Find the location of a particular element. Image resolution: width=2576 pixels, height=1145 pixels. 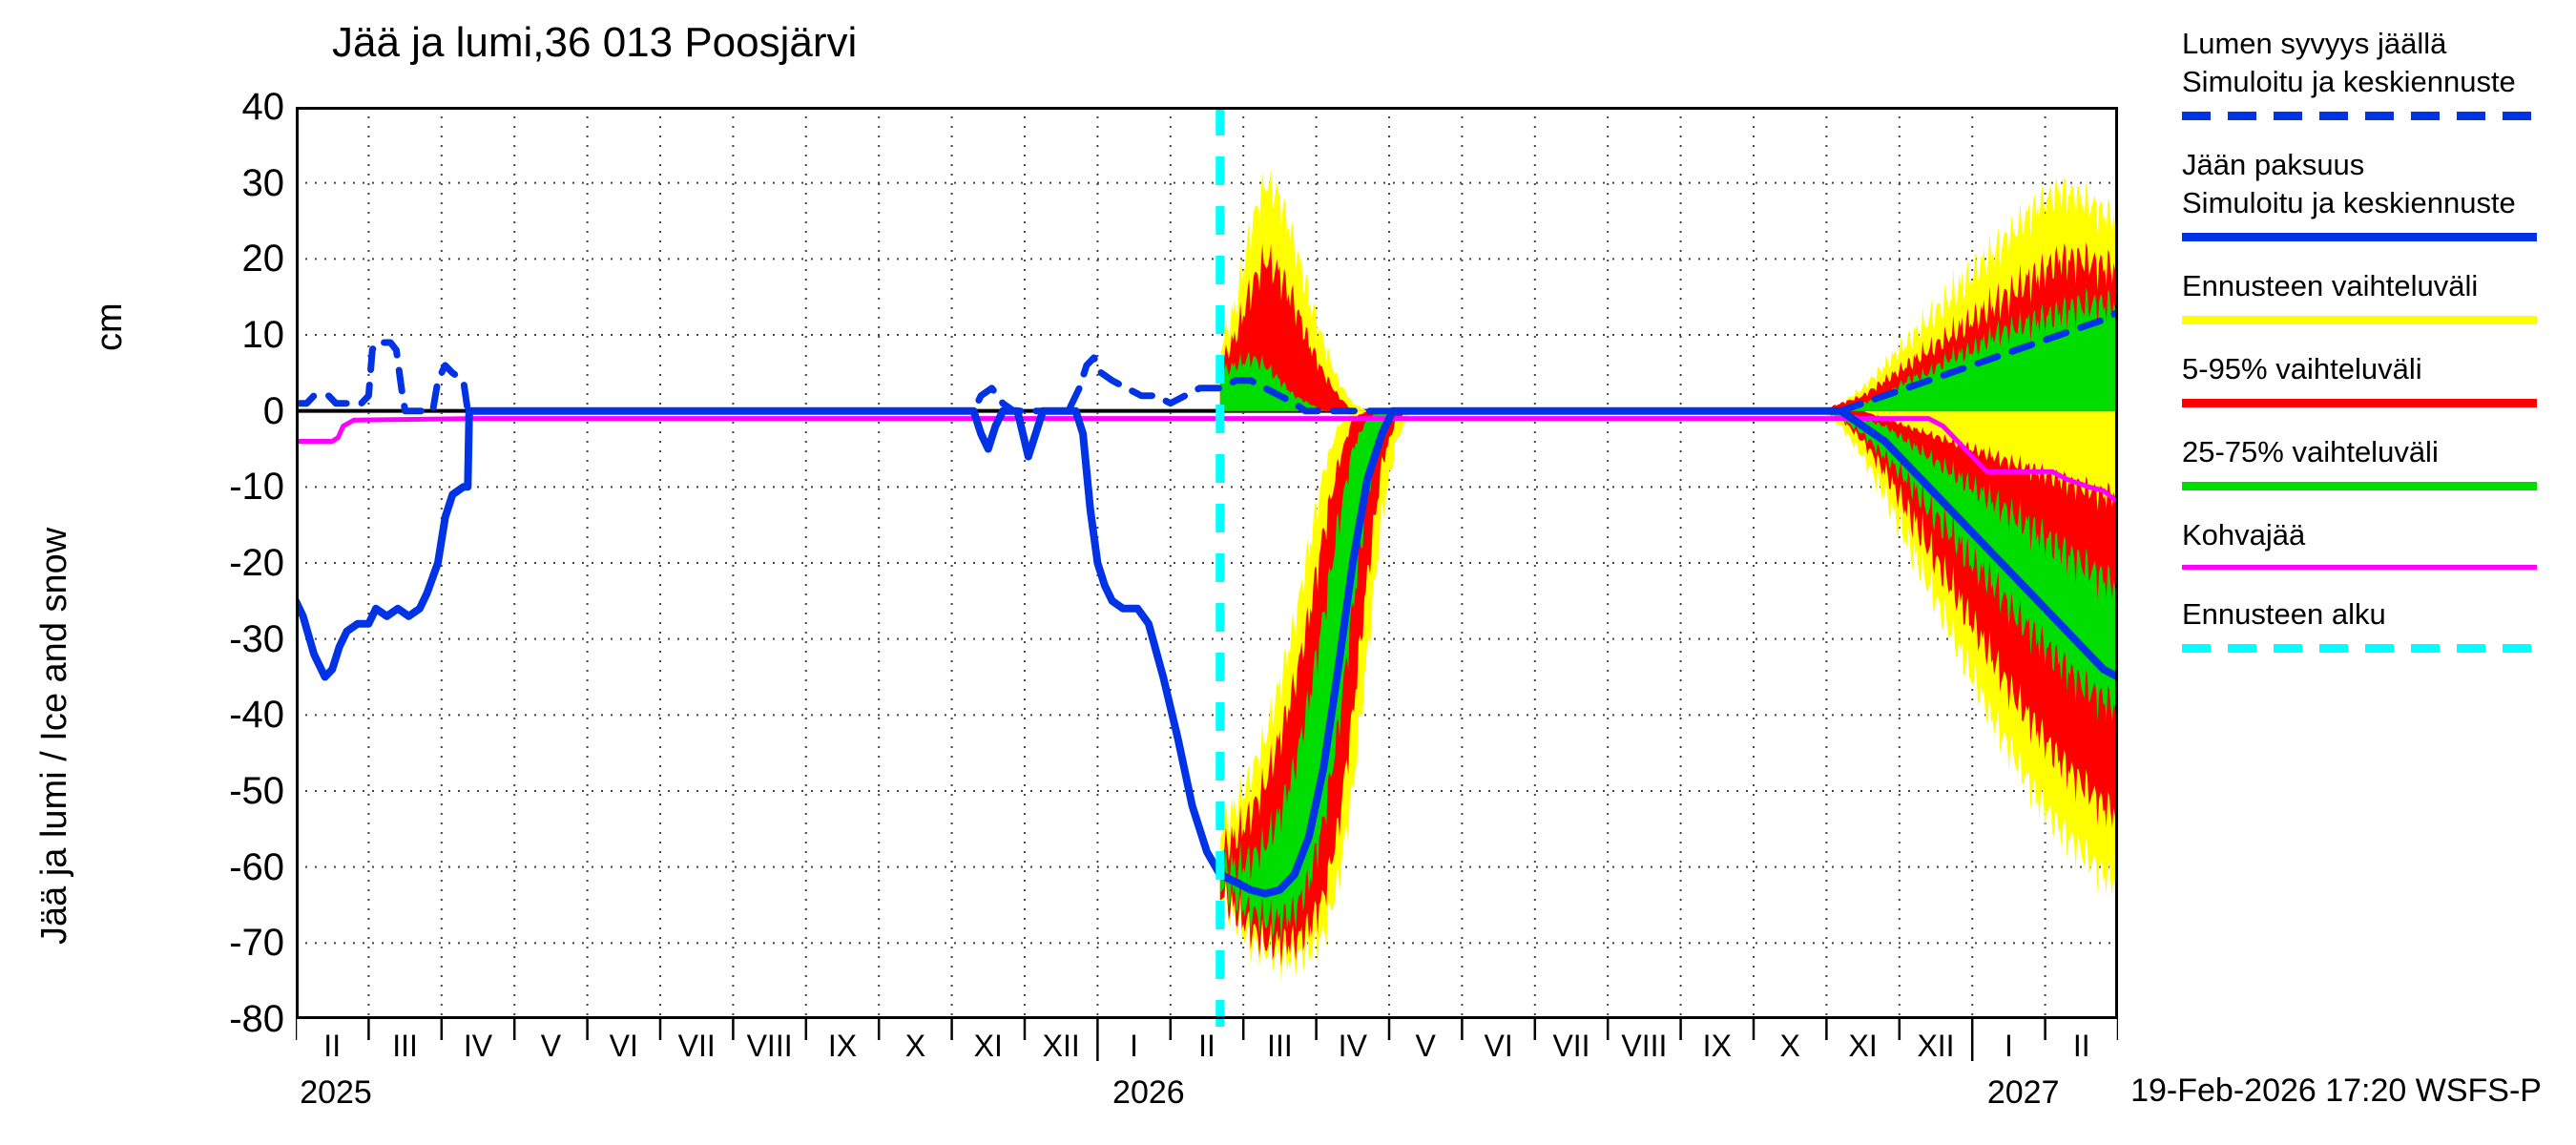

legend-line-sample-snow-depth is located at coordinates (2359, 116).